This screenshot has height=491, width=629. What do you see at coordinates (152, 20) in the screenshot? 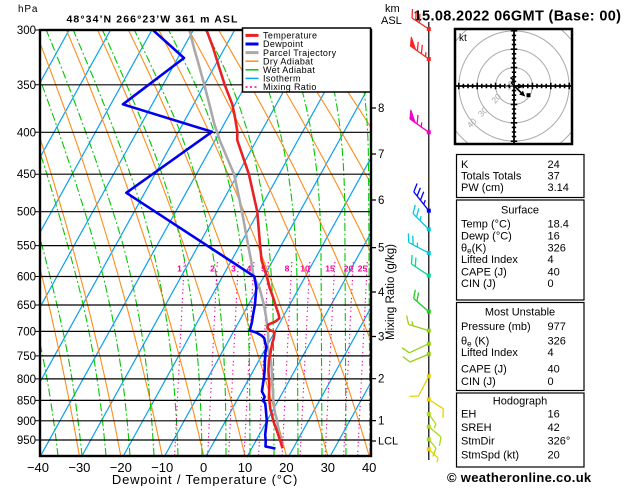
I see `svg-text: 48°34’N 266°23’W 361 m ASL` at bounding box center [152, 20].